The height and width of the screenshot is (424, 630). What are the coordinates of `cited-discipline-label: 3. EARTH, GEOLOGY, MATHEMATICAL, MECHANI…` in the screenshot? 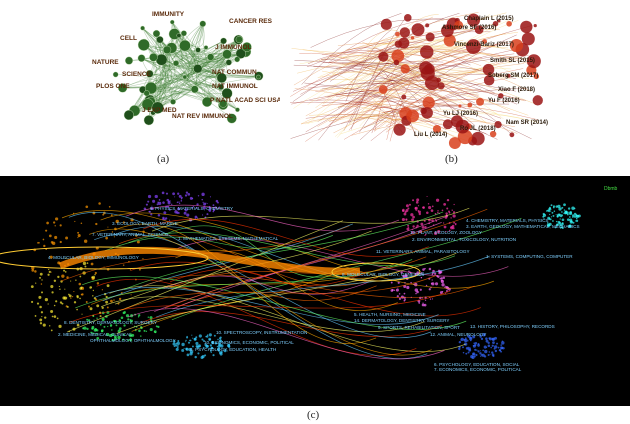 It's located at (523, 226).